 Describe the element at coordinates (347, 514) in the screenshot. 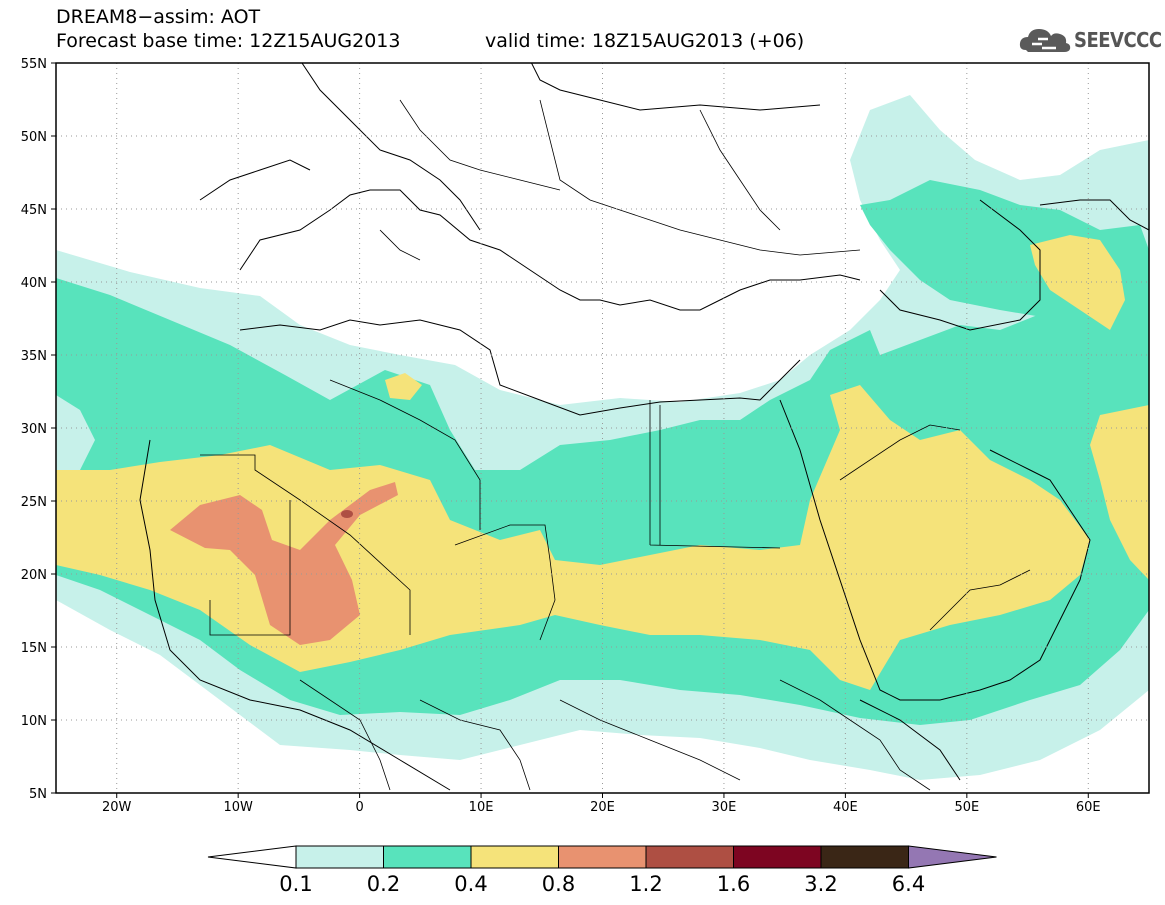

I see `aot-contour-1.2` at that location.